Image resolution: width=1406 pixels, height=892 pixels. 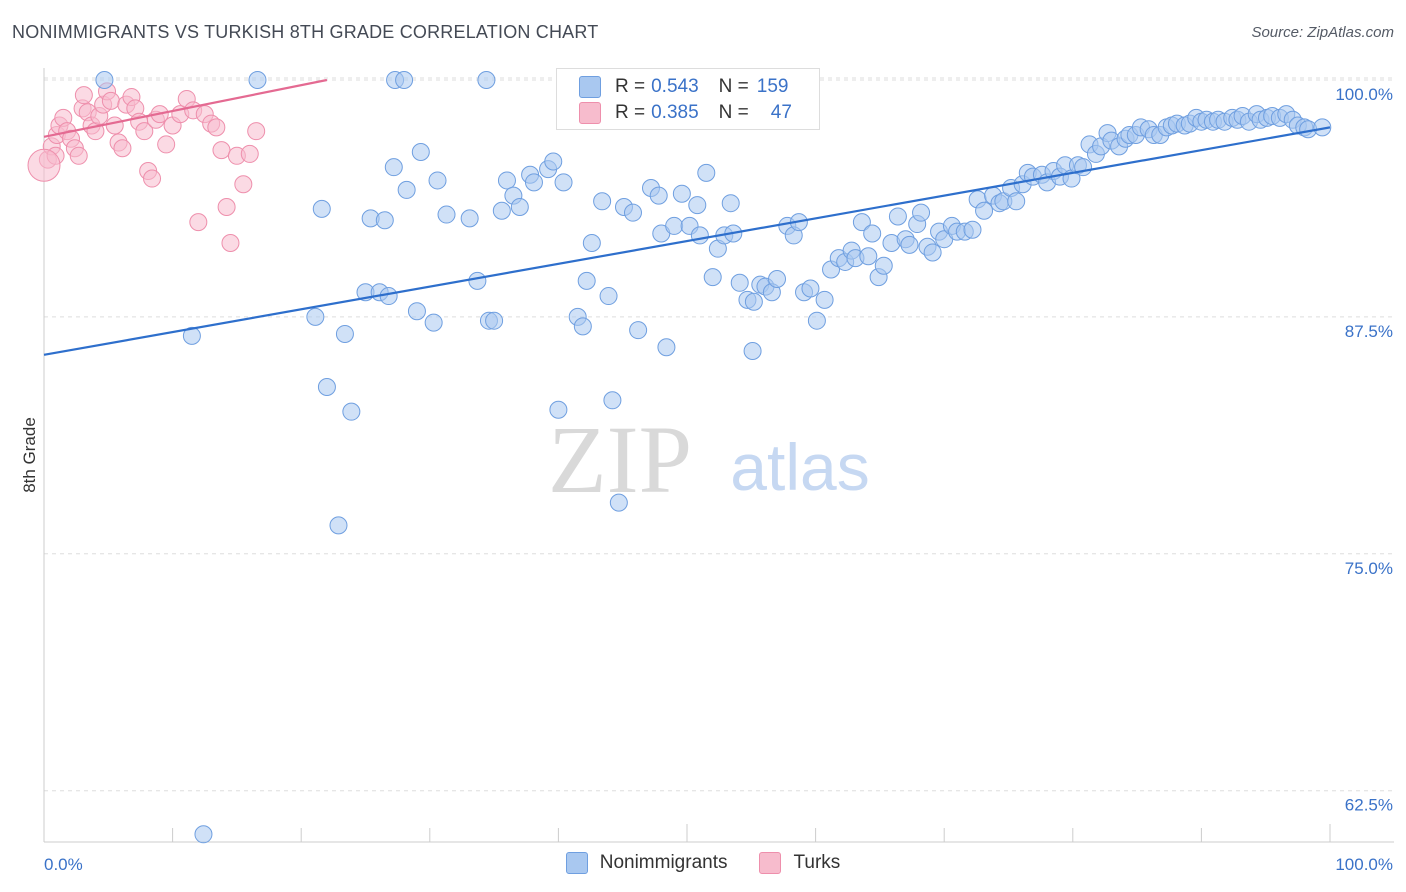 I want to click on stats-row-turks: R = 0.385 N = 47, so click(x=685, y=113).